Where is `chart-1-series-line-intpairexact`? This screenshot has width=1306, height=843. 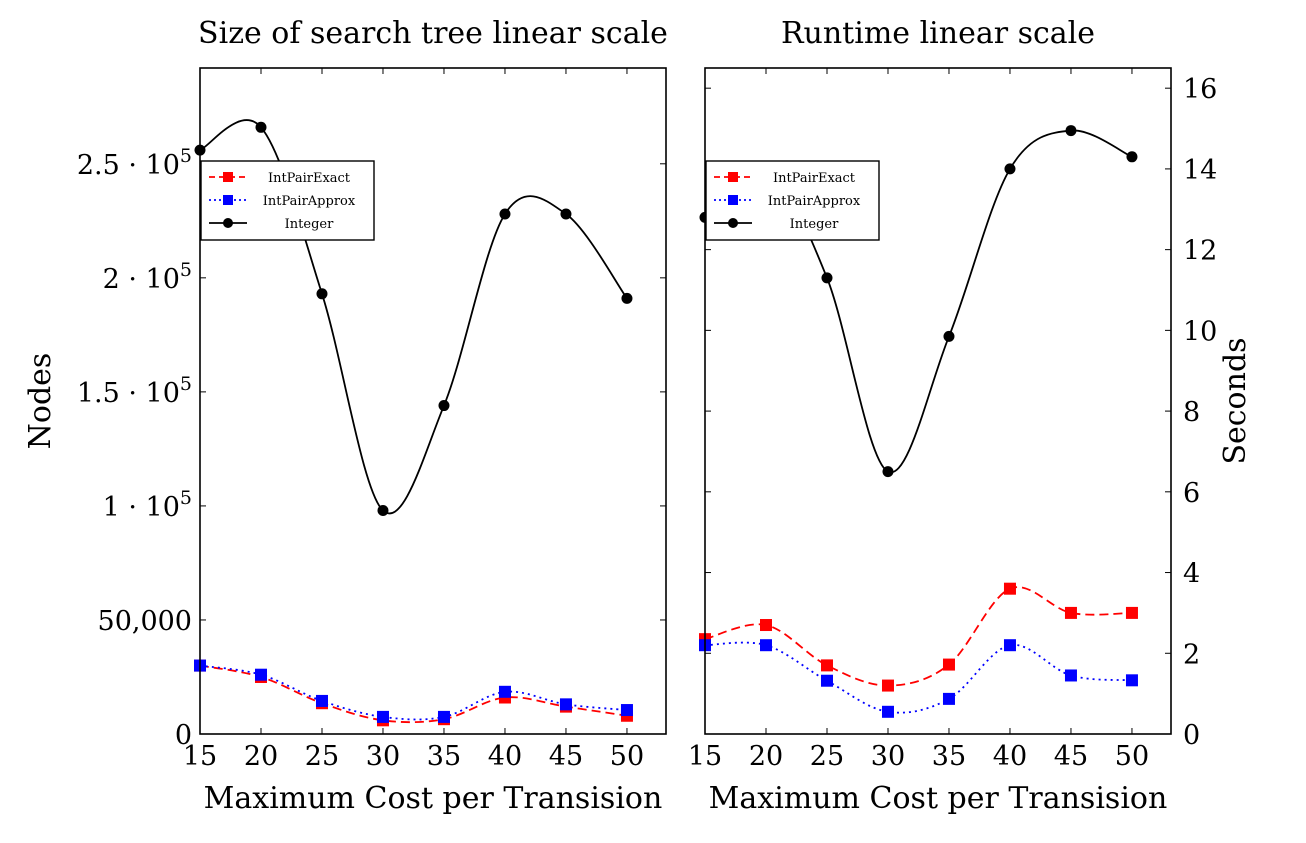 chart-1-series-line-intpairexact is located at coordinates (414, 694).